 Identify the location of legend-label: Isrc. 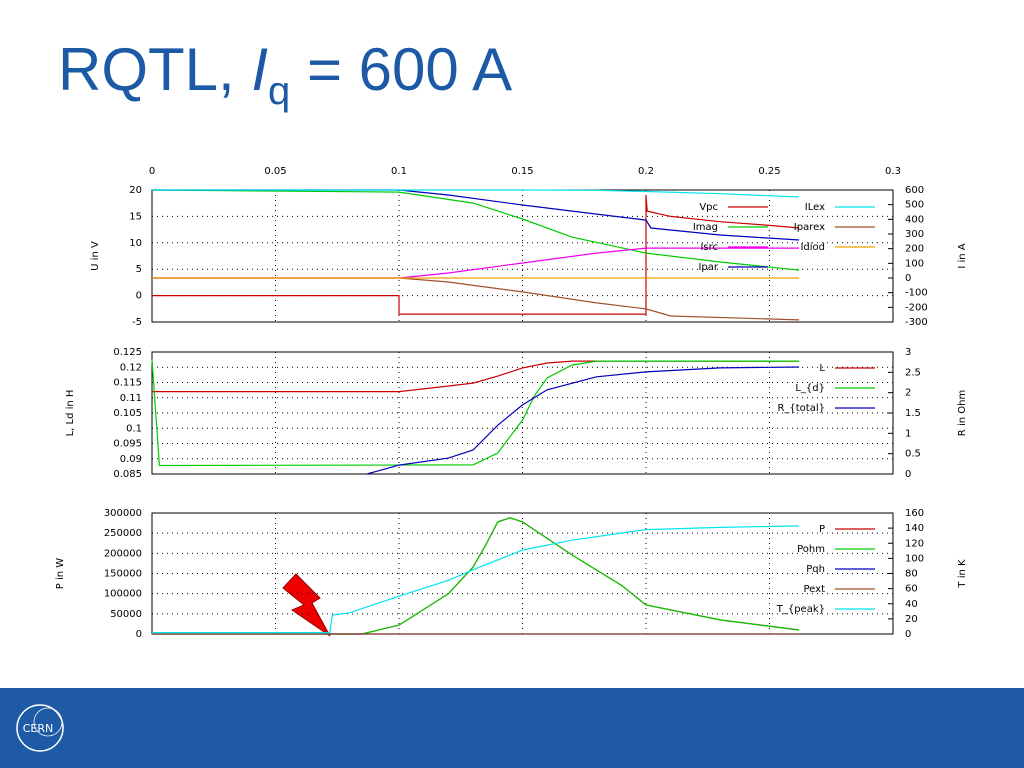
(709, 247).